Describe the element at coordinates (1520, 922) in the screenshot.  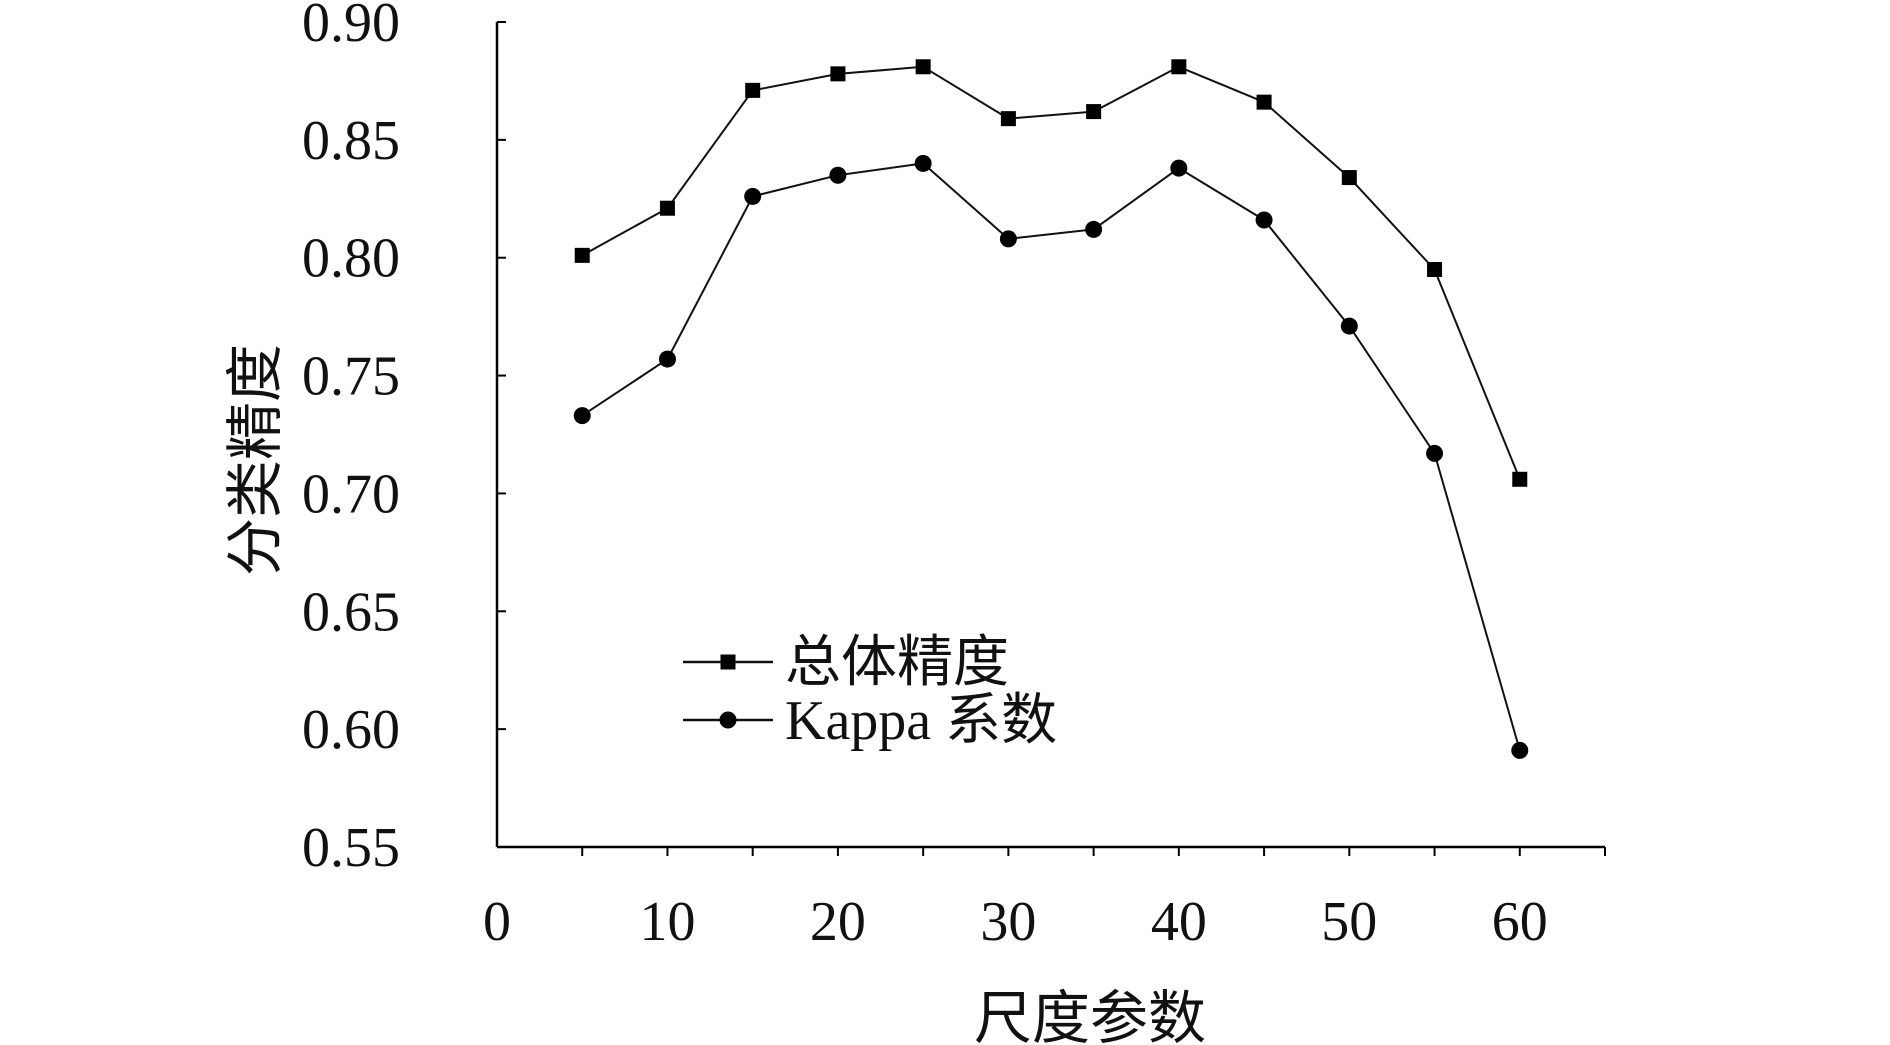
I see `x-tick-label: 60` at that location.